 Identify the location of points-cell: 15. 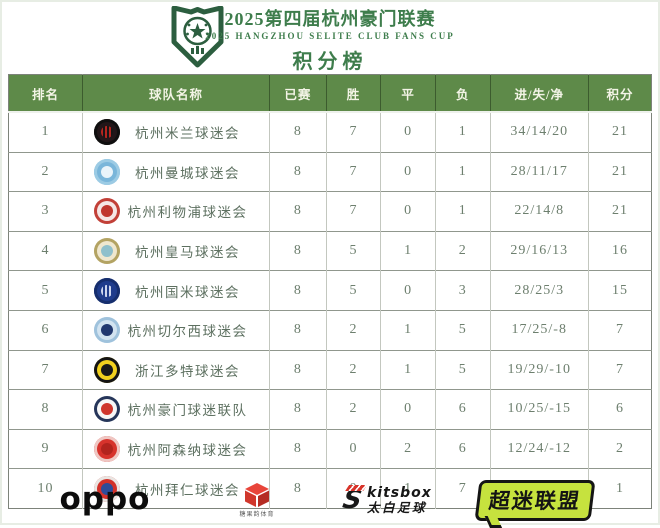
(619, 290).